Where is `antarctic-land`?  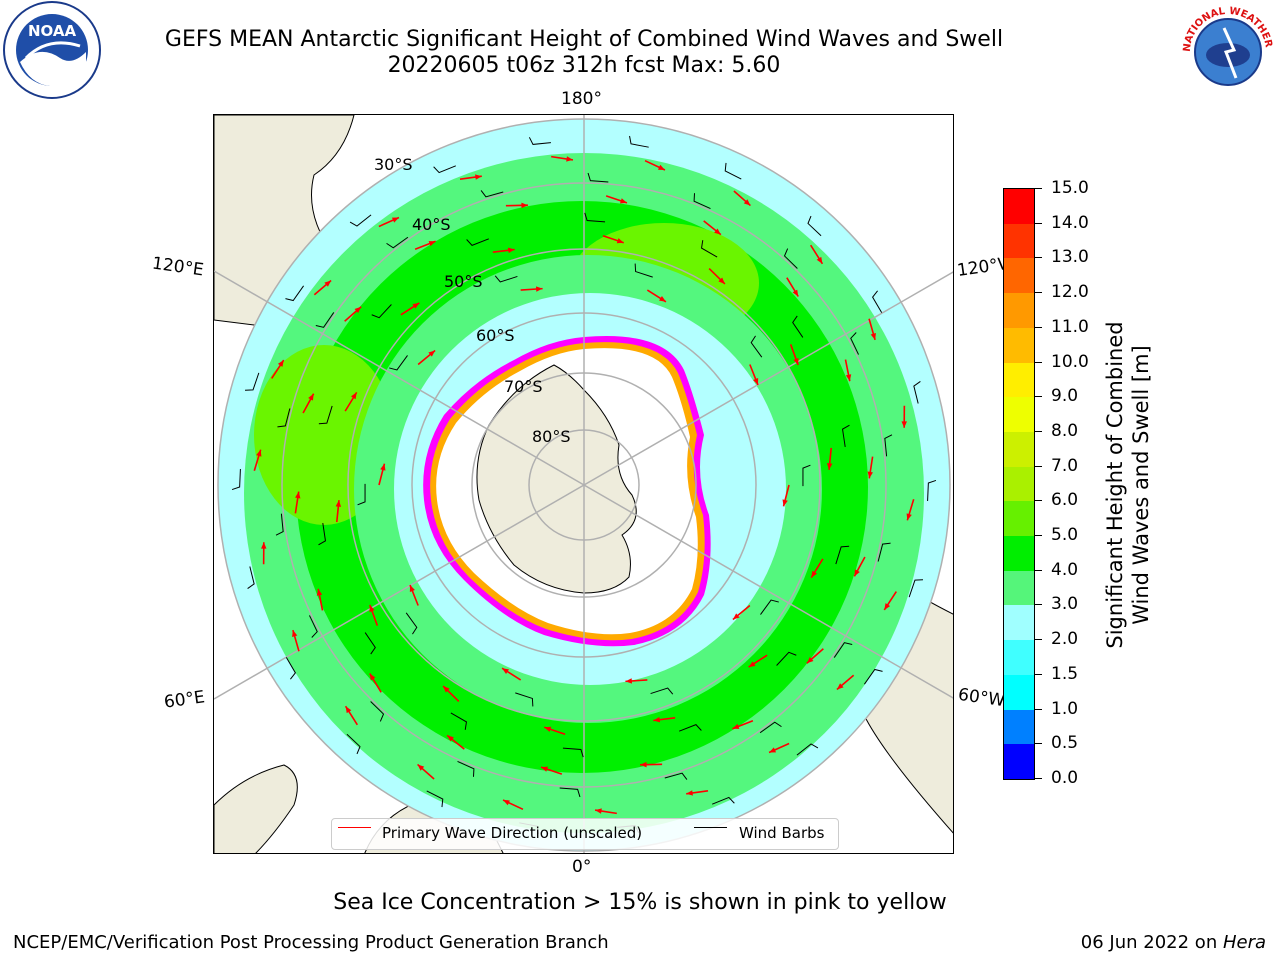 antarctic-land is located at coordinates (556, 479).